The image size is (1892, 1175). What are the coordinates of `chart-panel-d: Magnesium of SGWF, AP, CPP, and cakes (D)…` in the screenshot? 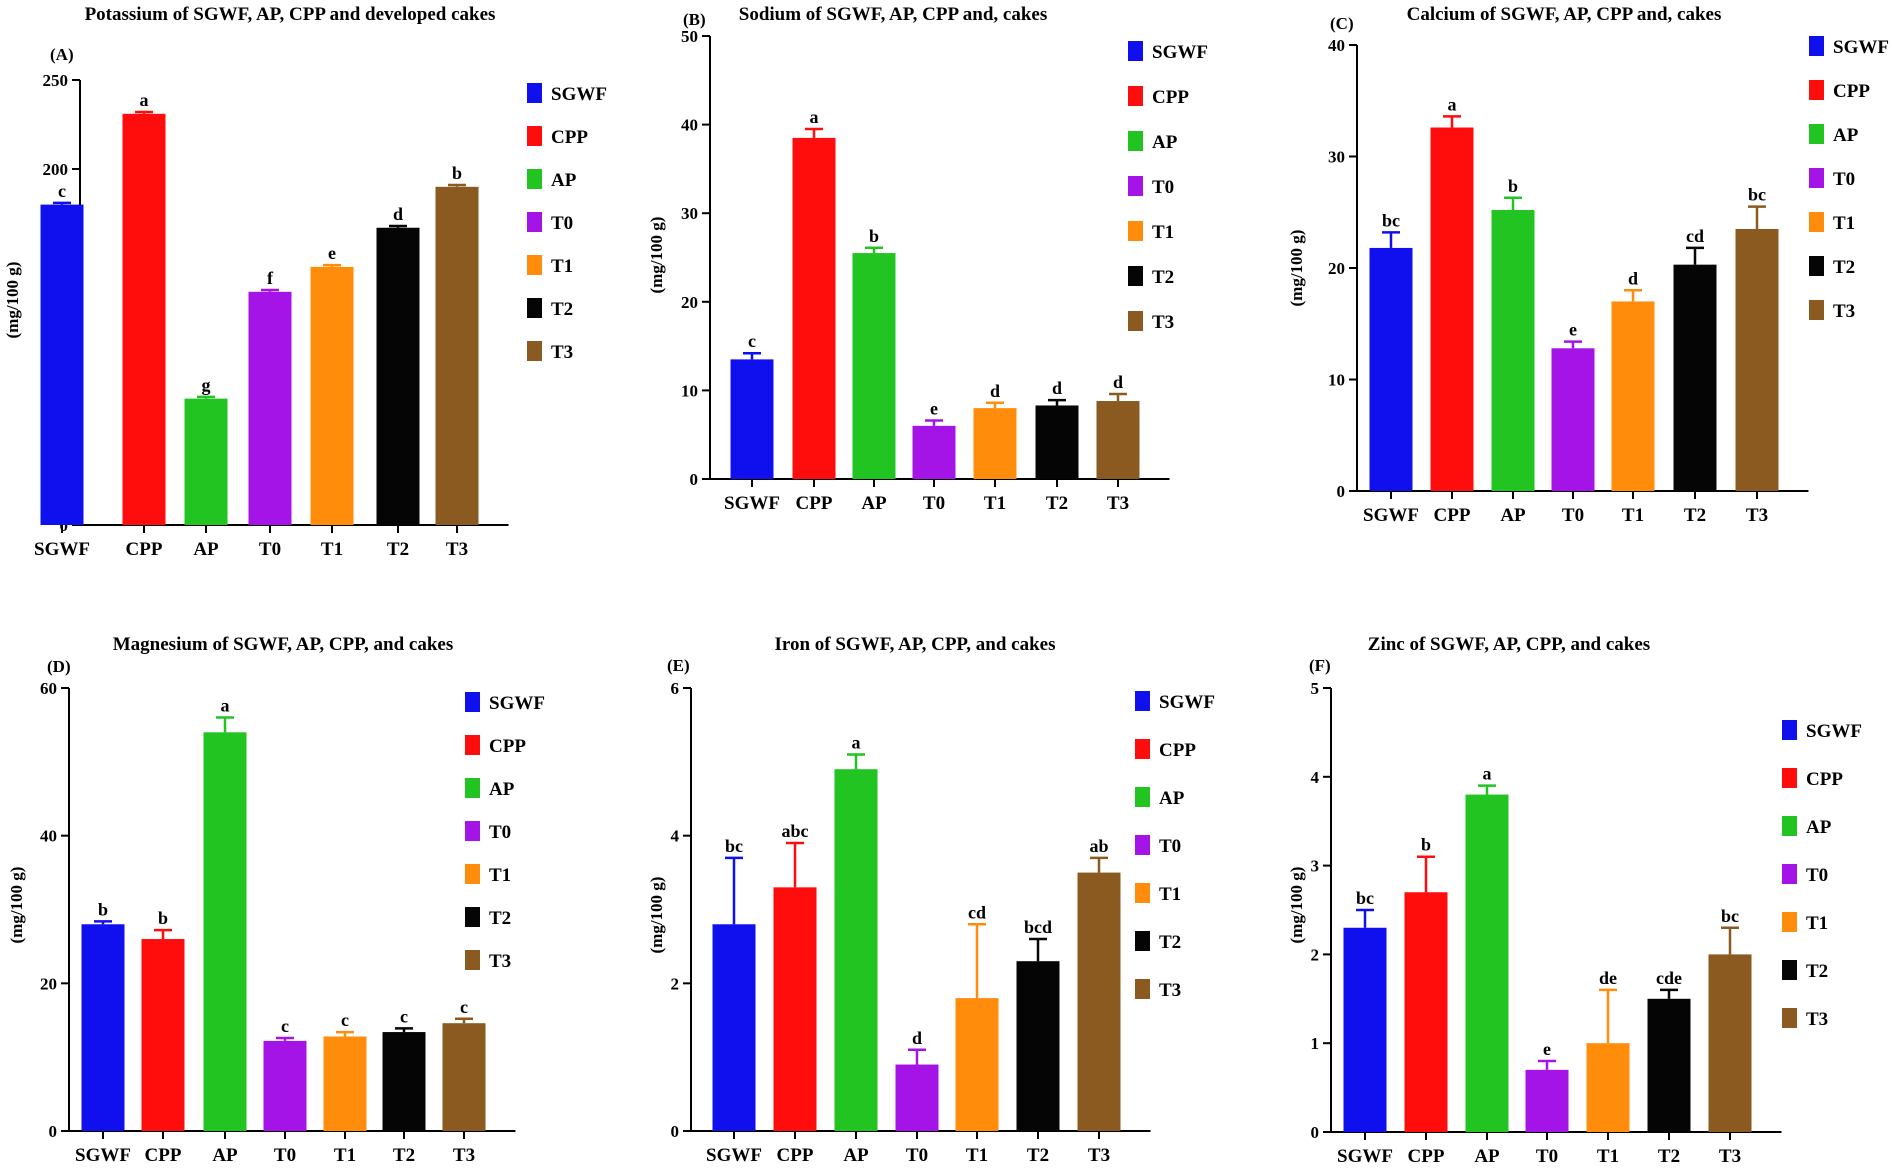 It's located at (276, 900).